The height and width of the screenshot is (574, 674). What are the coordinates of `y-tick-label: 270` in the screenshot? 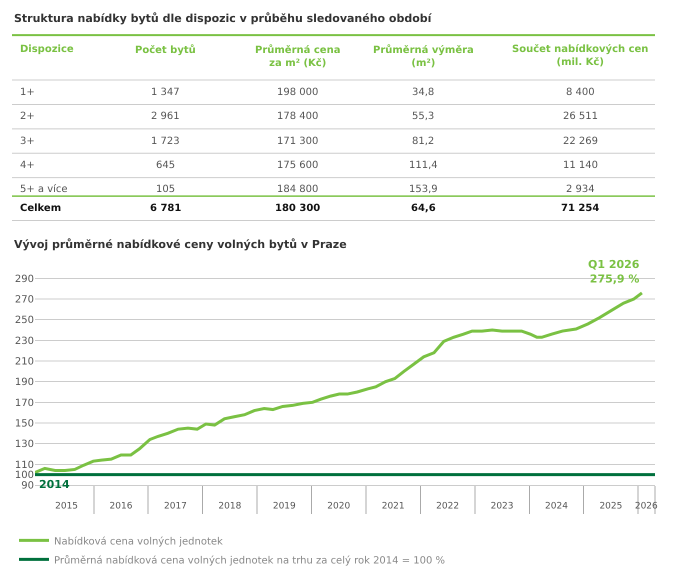 It's located at (24, 300).